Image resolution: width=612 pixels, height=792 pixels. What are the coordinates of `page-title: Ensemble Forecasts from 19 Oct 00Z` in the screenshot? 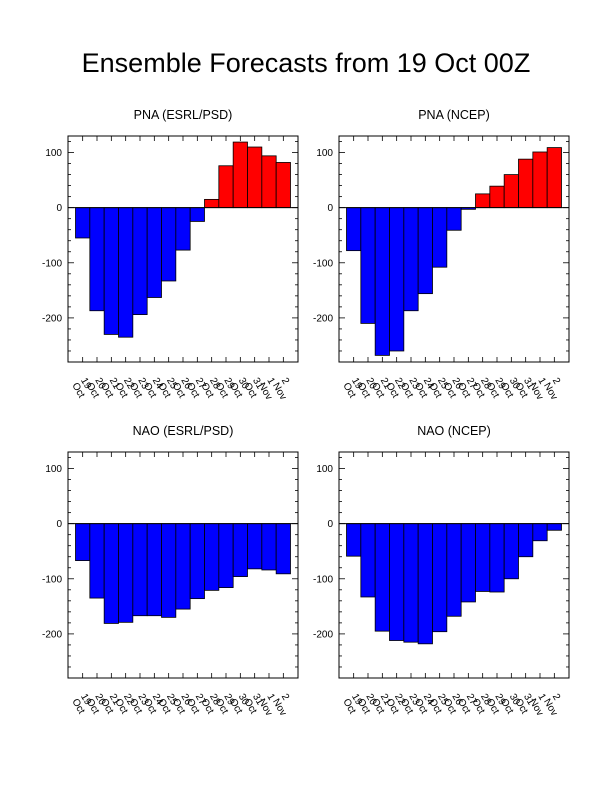 It's located at (306, 63).